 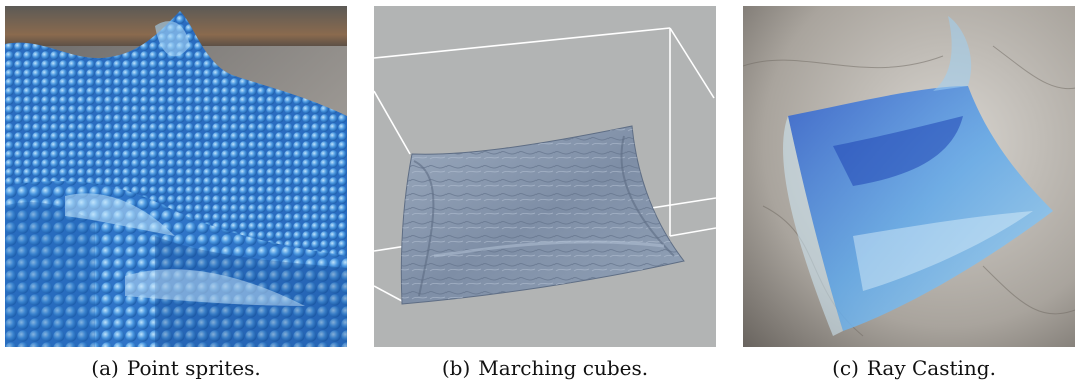 I want to click on caption-a: (a) Point sprites., so click(x=176, y=368).